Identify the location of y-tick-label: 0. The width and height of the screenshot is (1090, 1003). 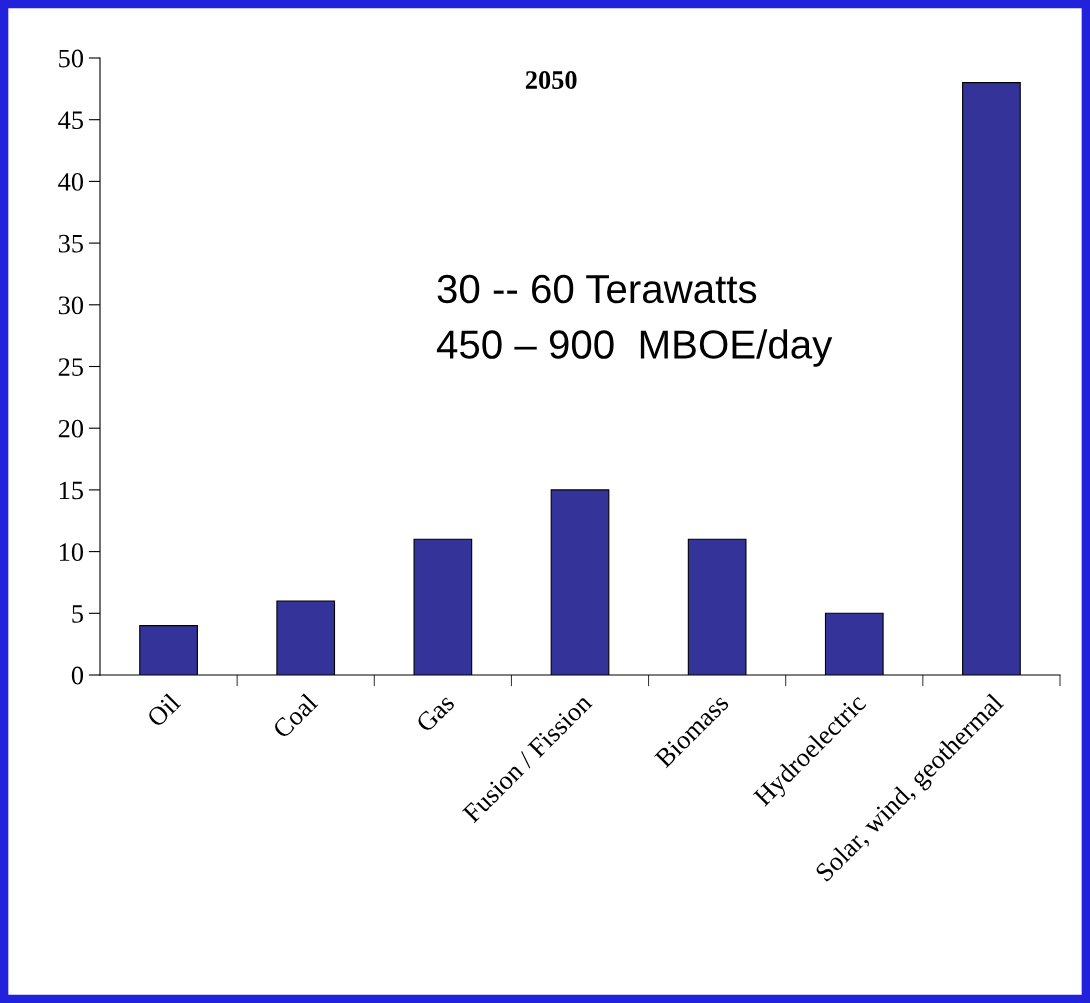
(77, 675).